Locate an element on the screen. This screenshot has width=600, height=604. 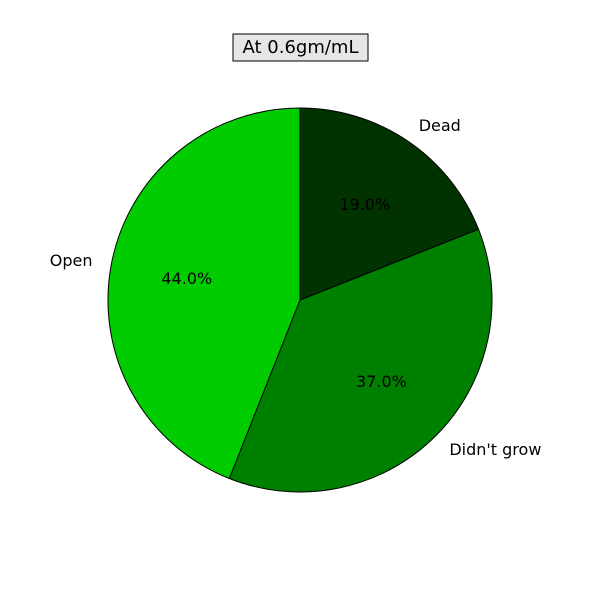
pie-slice-label-dead: Dead is located at coordinates (440, 125).